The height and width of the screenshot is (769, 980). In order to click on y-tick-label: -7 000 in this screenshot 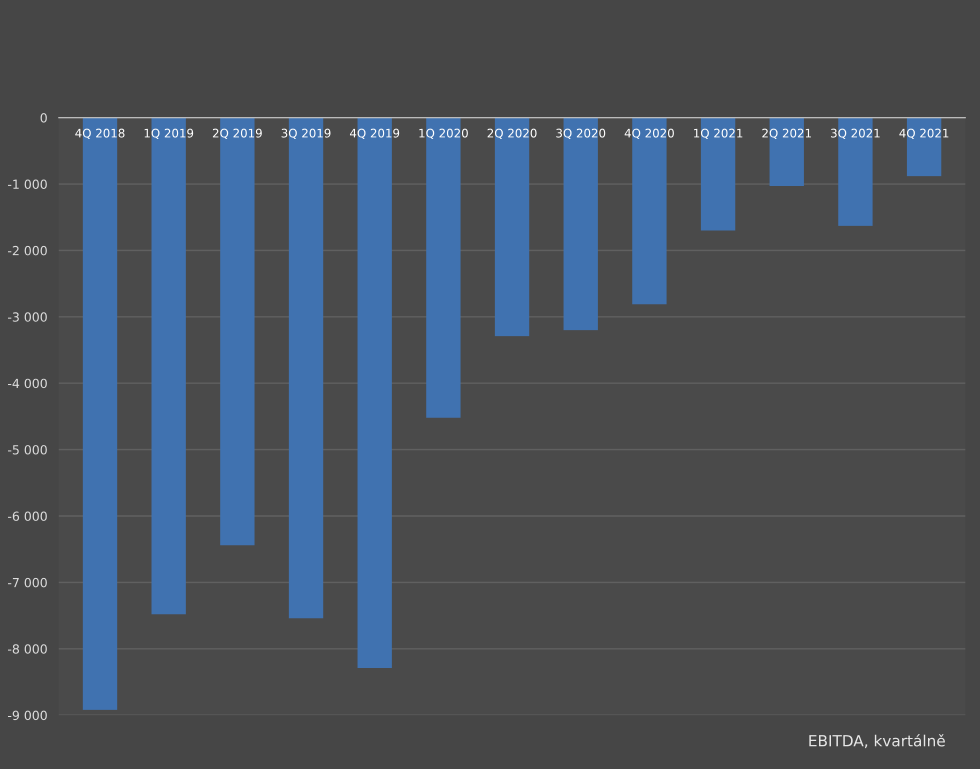, I will do `click(27, 583)`.